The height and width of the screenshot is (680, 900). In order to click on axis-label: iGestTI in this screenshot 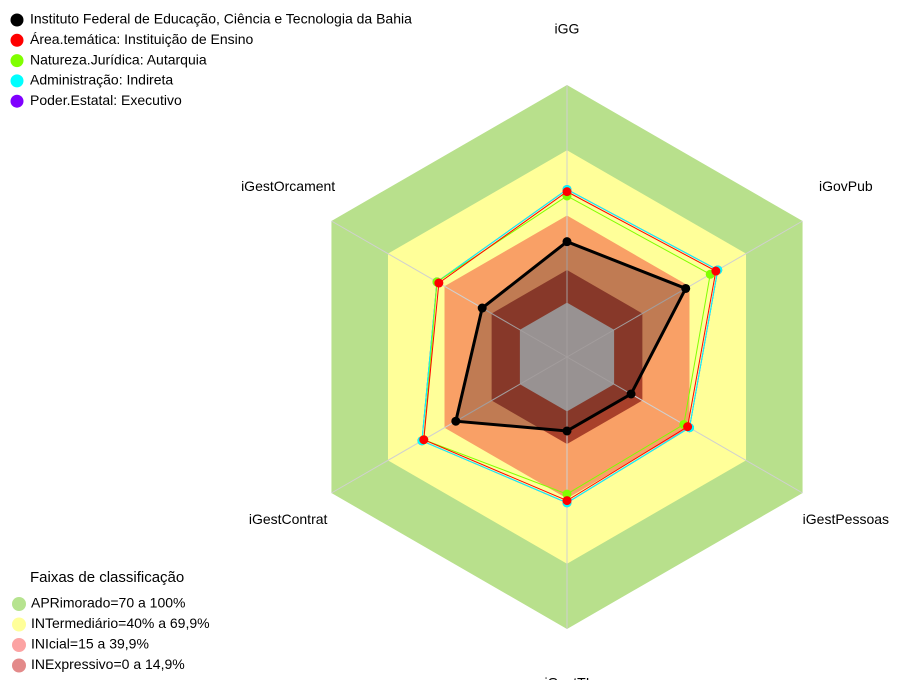, I will do `click(566, 677)`.